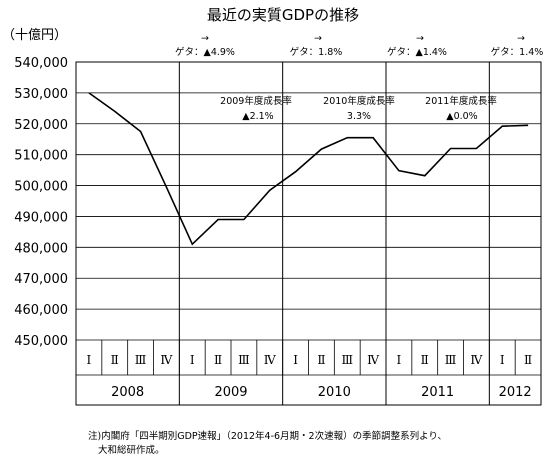 The image size is (549, 460). What do you see at coordinates (256, 101) in the screenshot?
I see `growth-label-title: 2009年度成長率` at bounding box center [256, 101].